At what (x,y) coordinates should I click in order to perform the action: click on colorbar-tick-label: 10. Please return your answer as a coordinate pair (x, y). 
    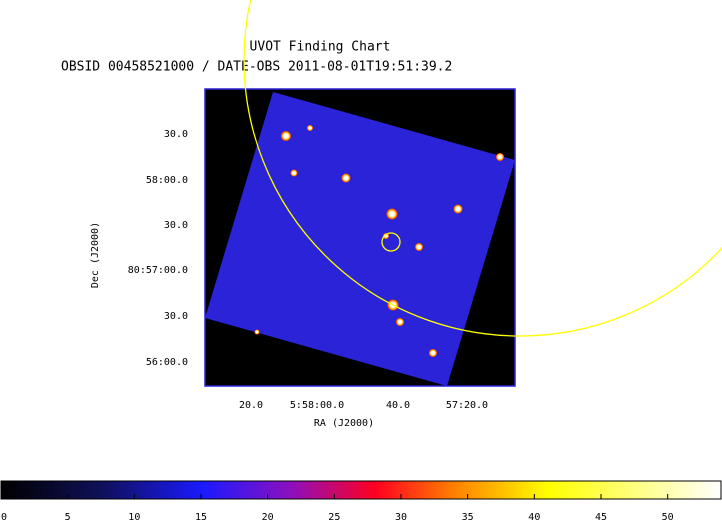
    Looking at the image, I should click on (134, 516).